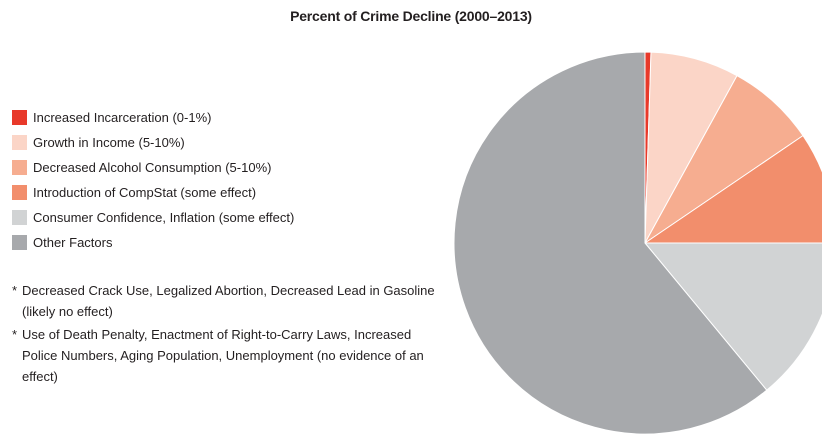 Image resolution: width=822 pixels, height=435 pixels. What do you see at coordinates (152, 167) in the screenshot?
I see `legend-label: Decreased Alcohol Consumption (5-10%)` at bounding box center [152, 167].